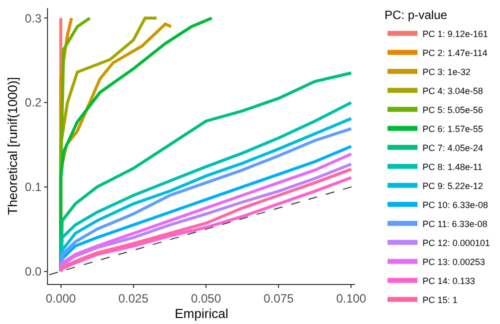  What do you see at coordinates (453, 185) in the screenshot?
I see `legend-label: PC 9: 5.22e-12` at bounding box center [453, 185].